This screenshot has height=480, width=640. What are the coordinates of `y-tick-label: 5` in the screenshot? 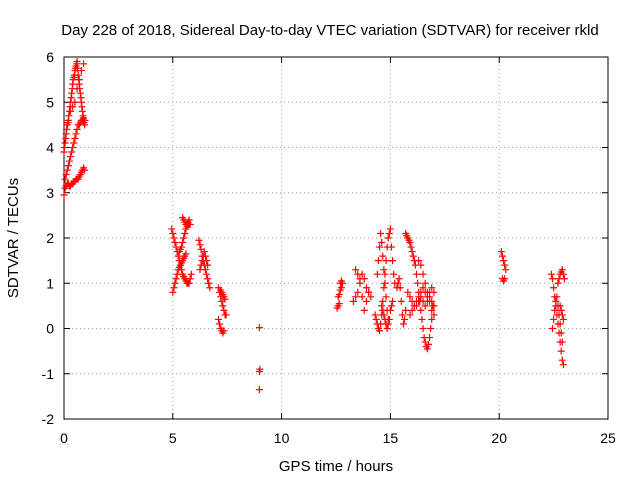 It's located at (50, 102).